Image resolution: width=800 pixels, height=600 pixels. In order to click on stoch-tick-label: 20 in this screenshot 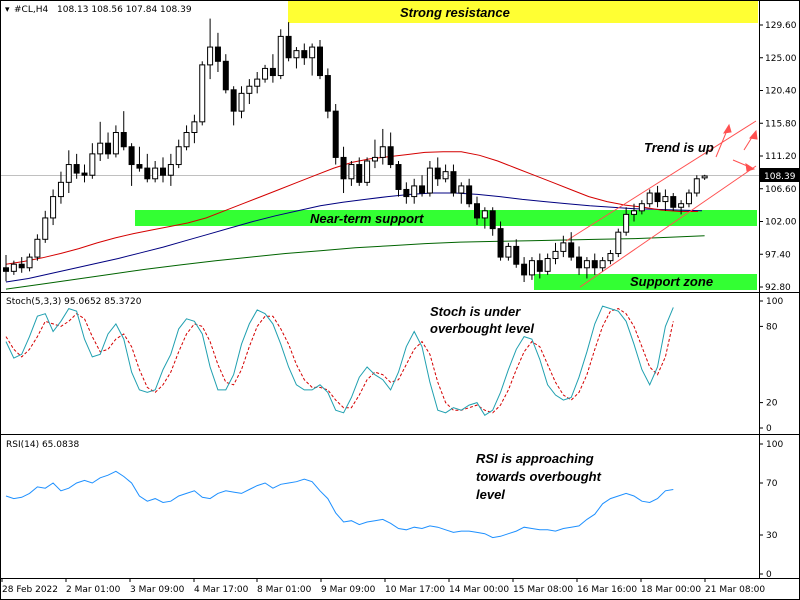, I will do `click(772, 404)`.